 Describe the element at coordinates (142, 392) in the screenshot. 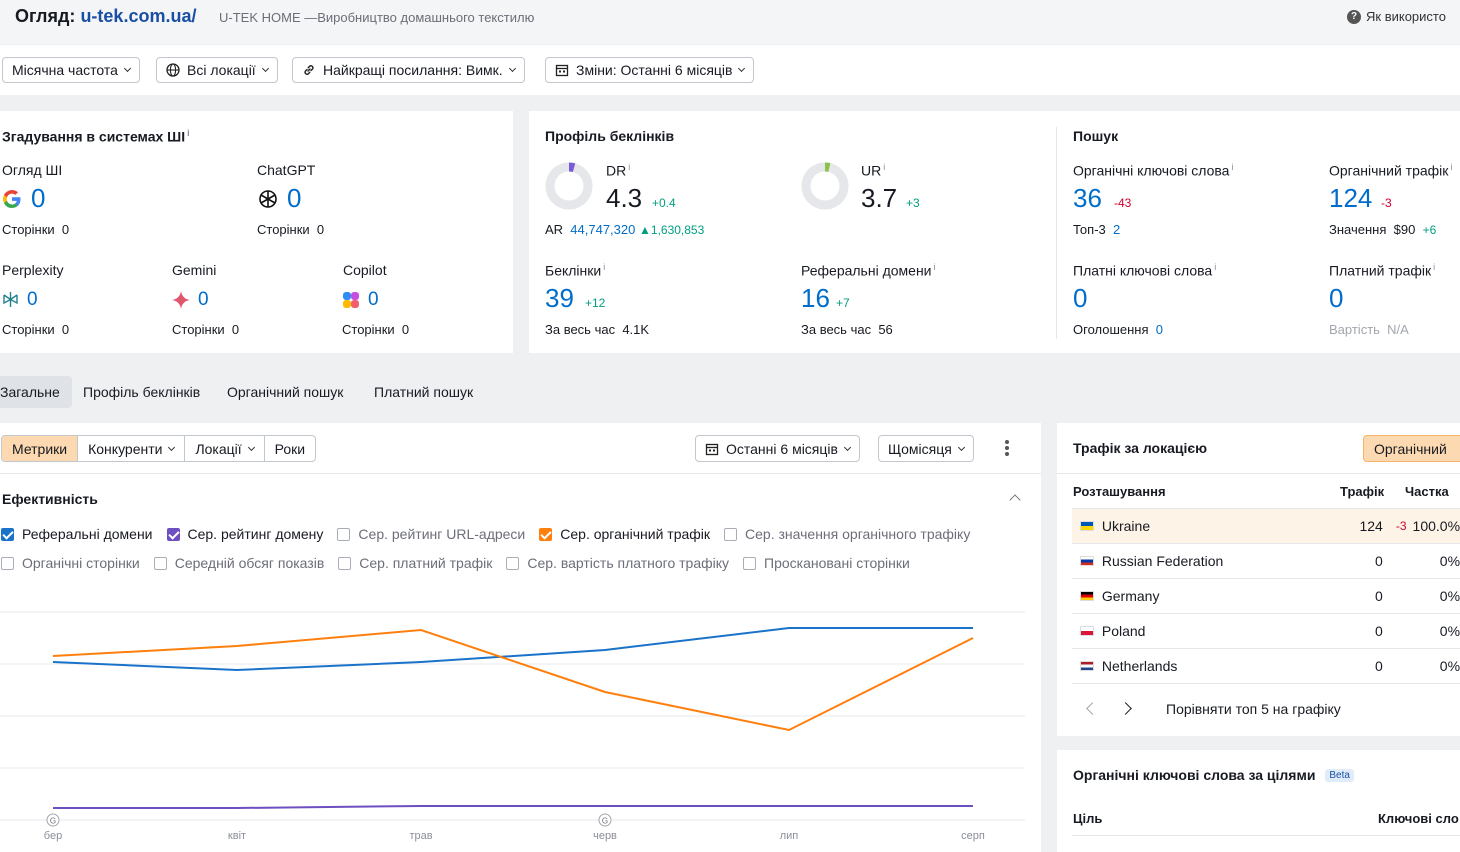

I see `tab-backlink-profile: Профіль беклінків` at that location.